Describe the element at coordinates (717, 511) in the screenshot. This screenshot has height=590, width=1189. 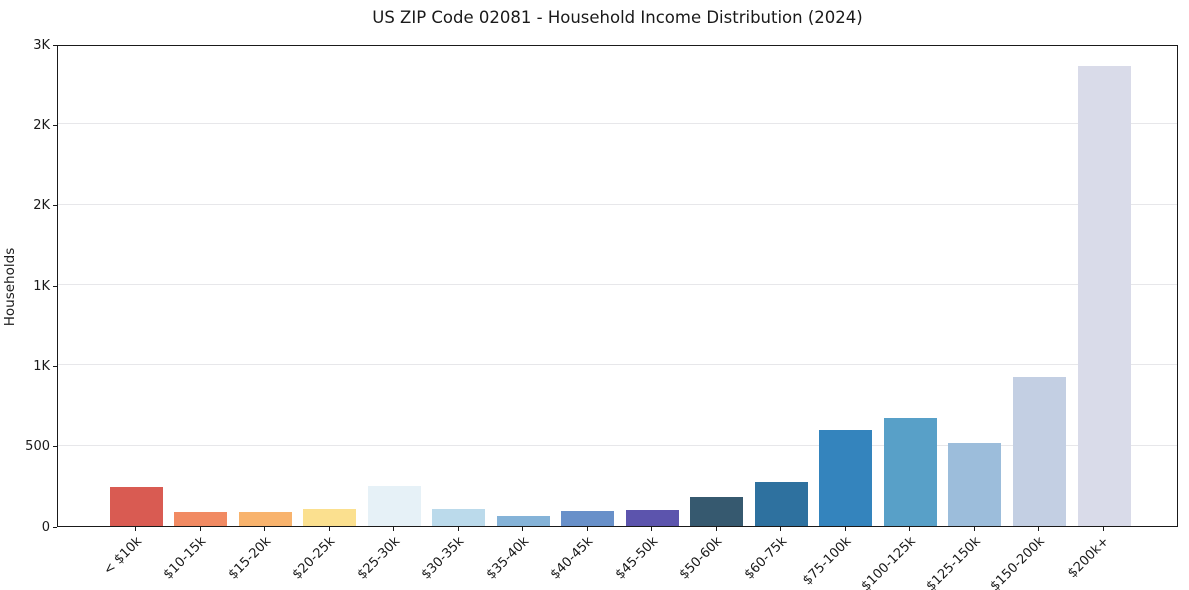
I see `bar-50-60k` at that location.